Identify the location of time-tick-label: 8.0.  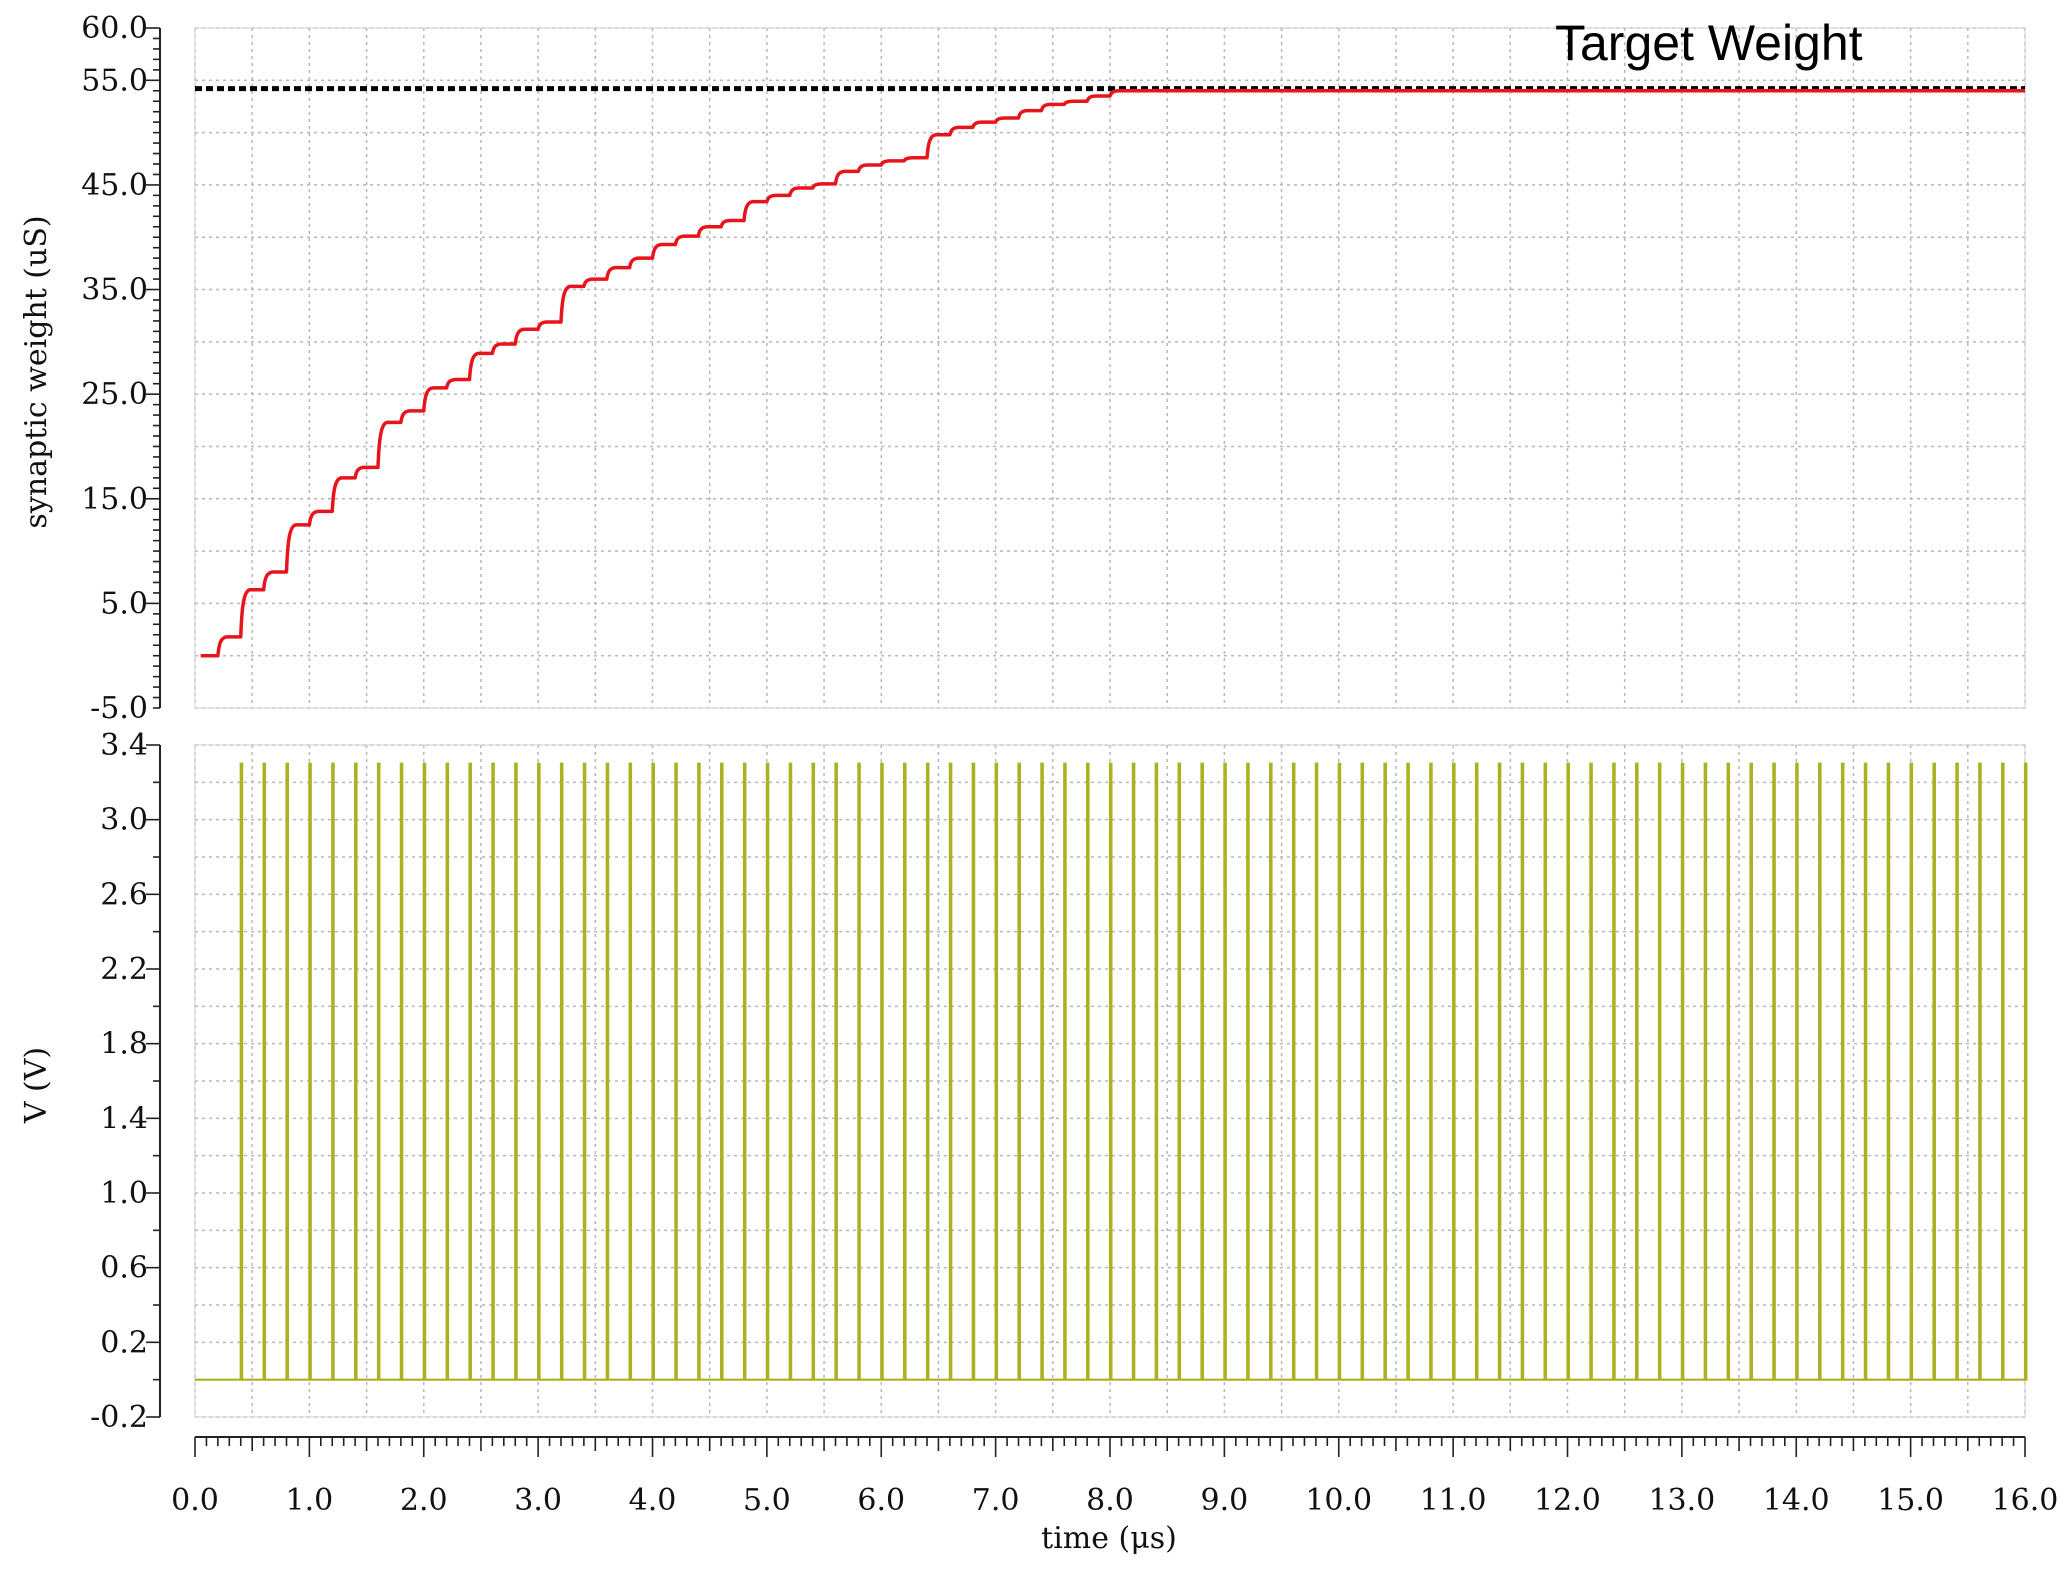
(1110, 1500).